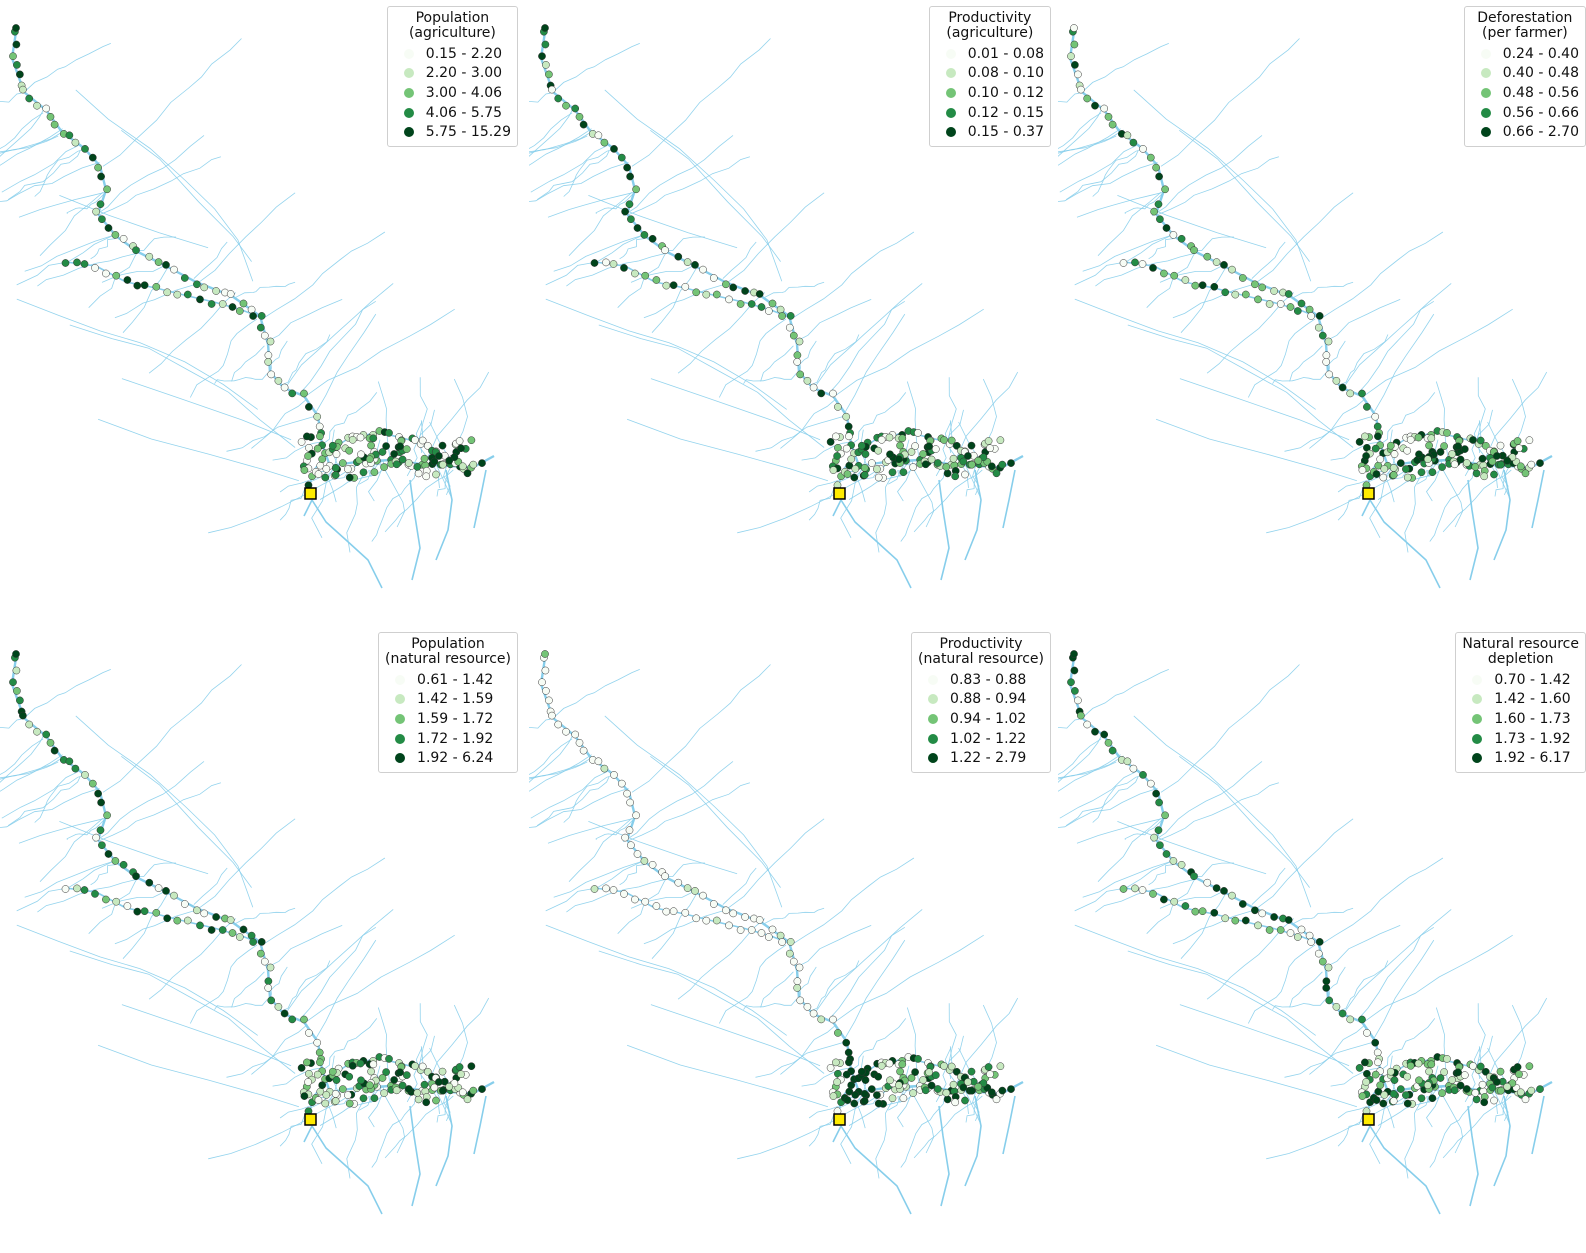 The height and width of the screenshot is (1253, 1586). What do you see at coordinates (990, 93) in the screenshot?
I see `legend-row: 0.10 - 0.12` at bounding box center [990, 93].